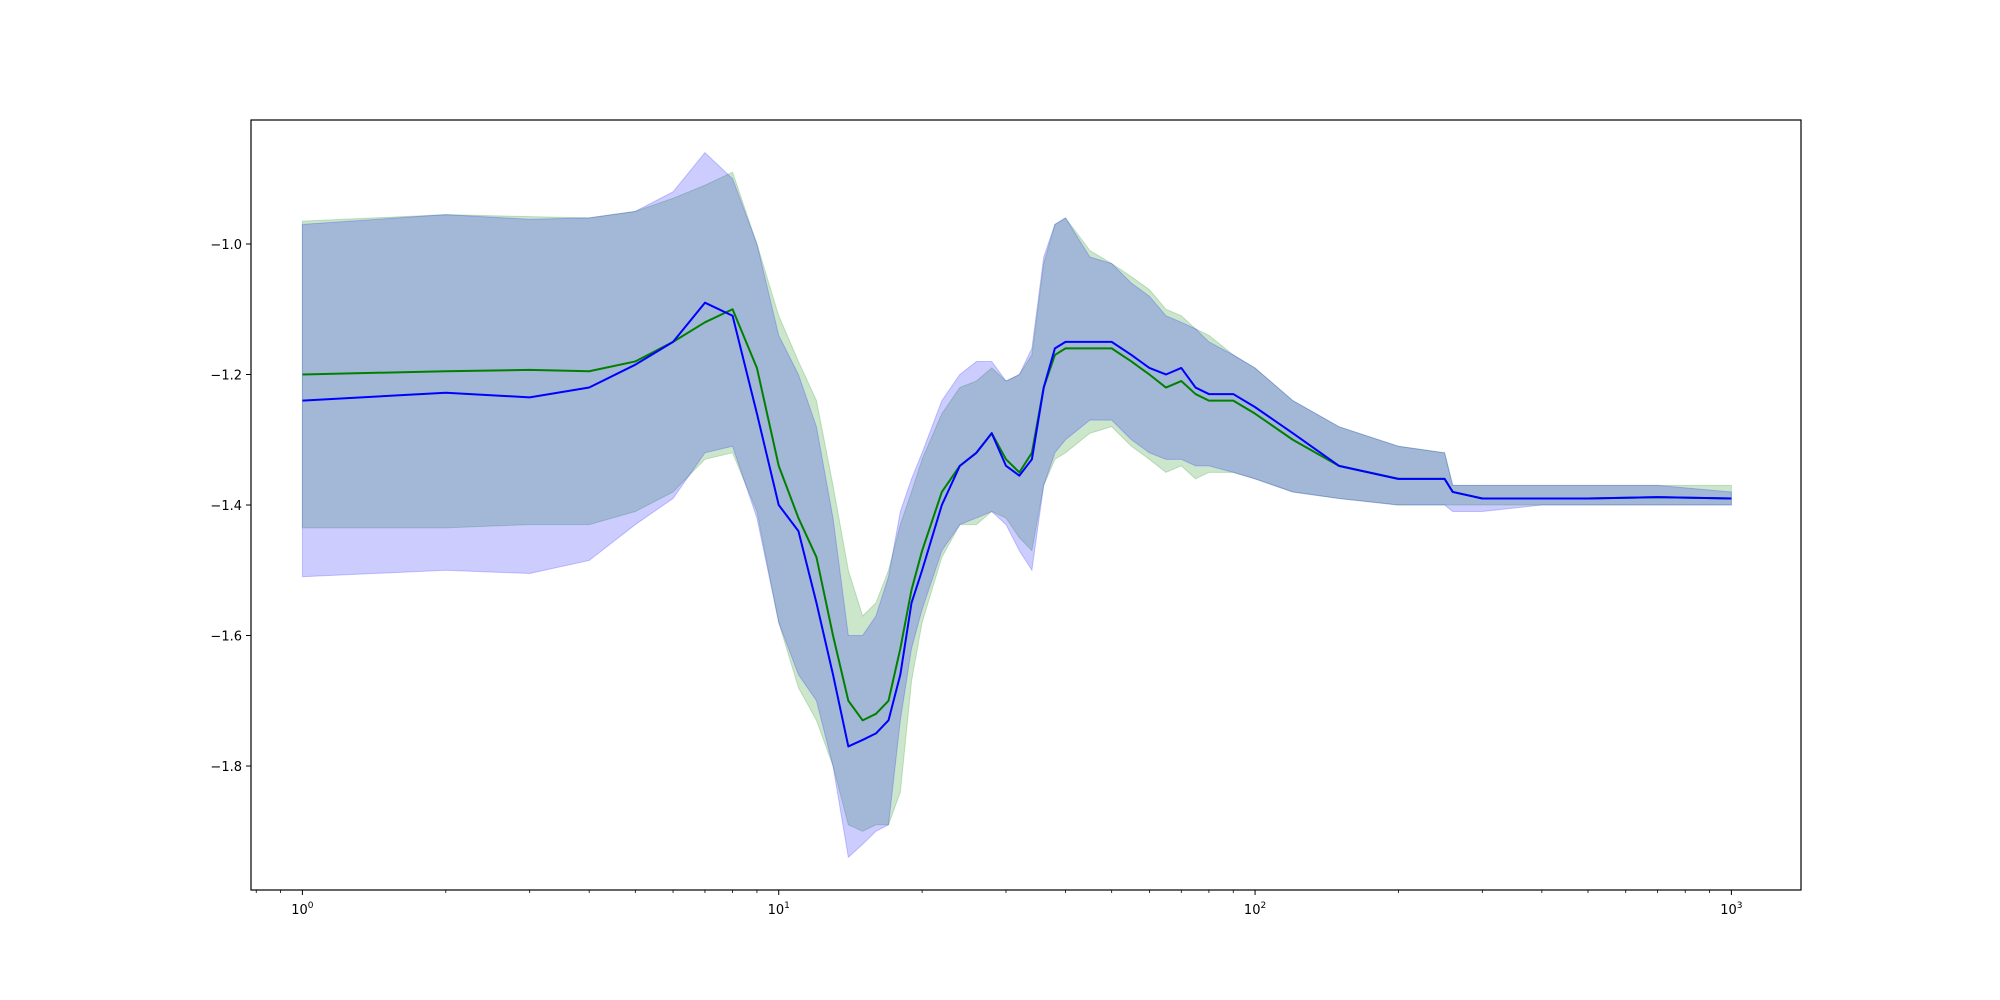  Describe the element at coordinates (999, 904) in the screenshot. I see `x-axis: 100 10¹ 10² 10³` at that location.